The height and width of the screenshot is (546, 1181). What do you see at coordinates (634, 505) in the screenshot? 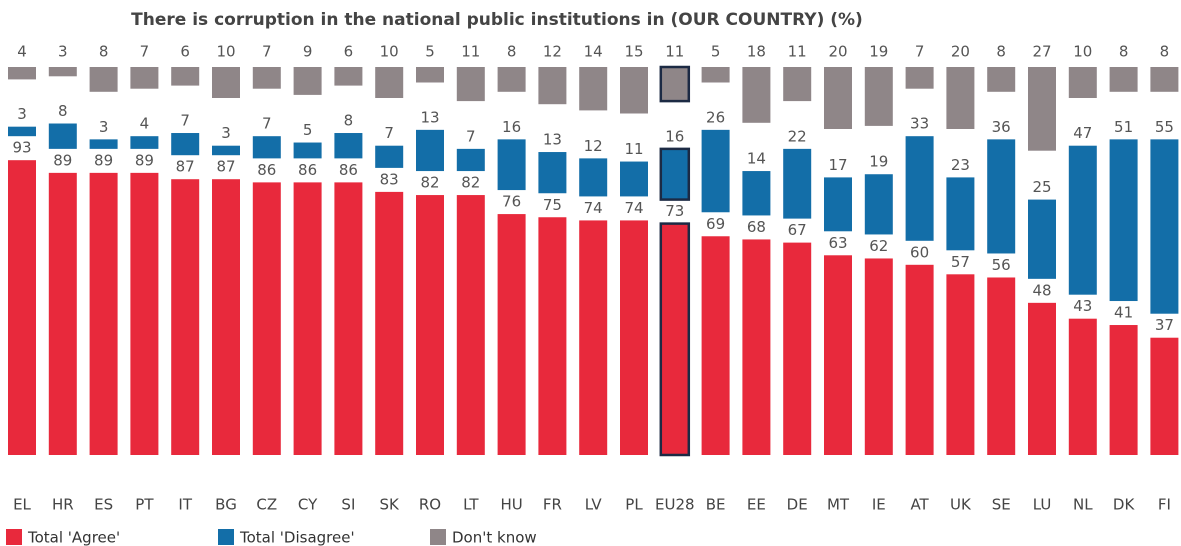
I see `x-tick-label: PL` at bounding box center [634, 505].